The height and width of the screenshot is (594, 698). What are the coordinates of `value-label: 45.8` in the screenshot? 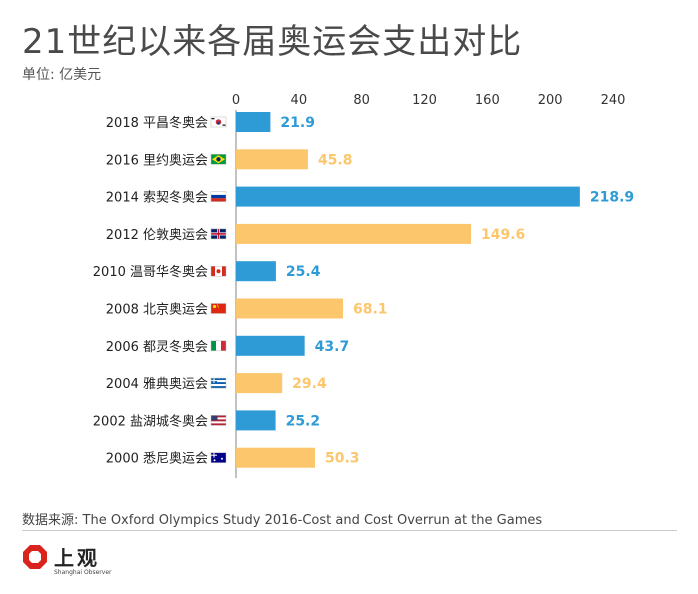 It's located at (335, 160).